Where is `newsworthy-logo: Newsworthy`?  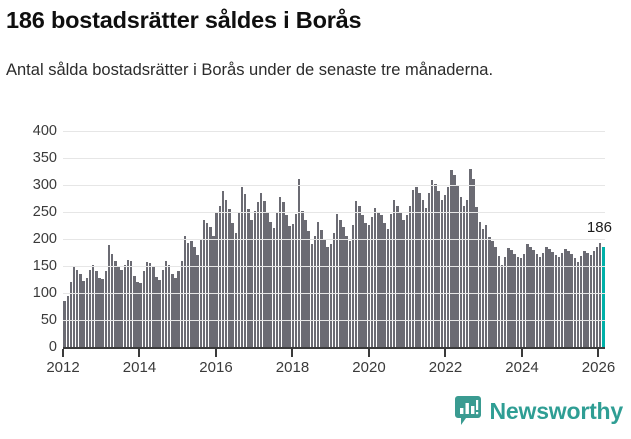
newsworthy-logo: Newsworthy is located at coordinates (538, 411).